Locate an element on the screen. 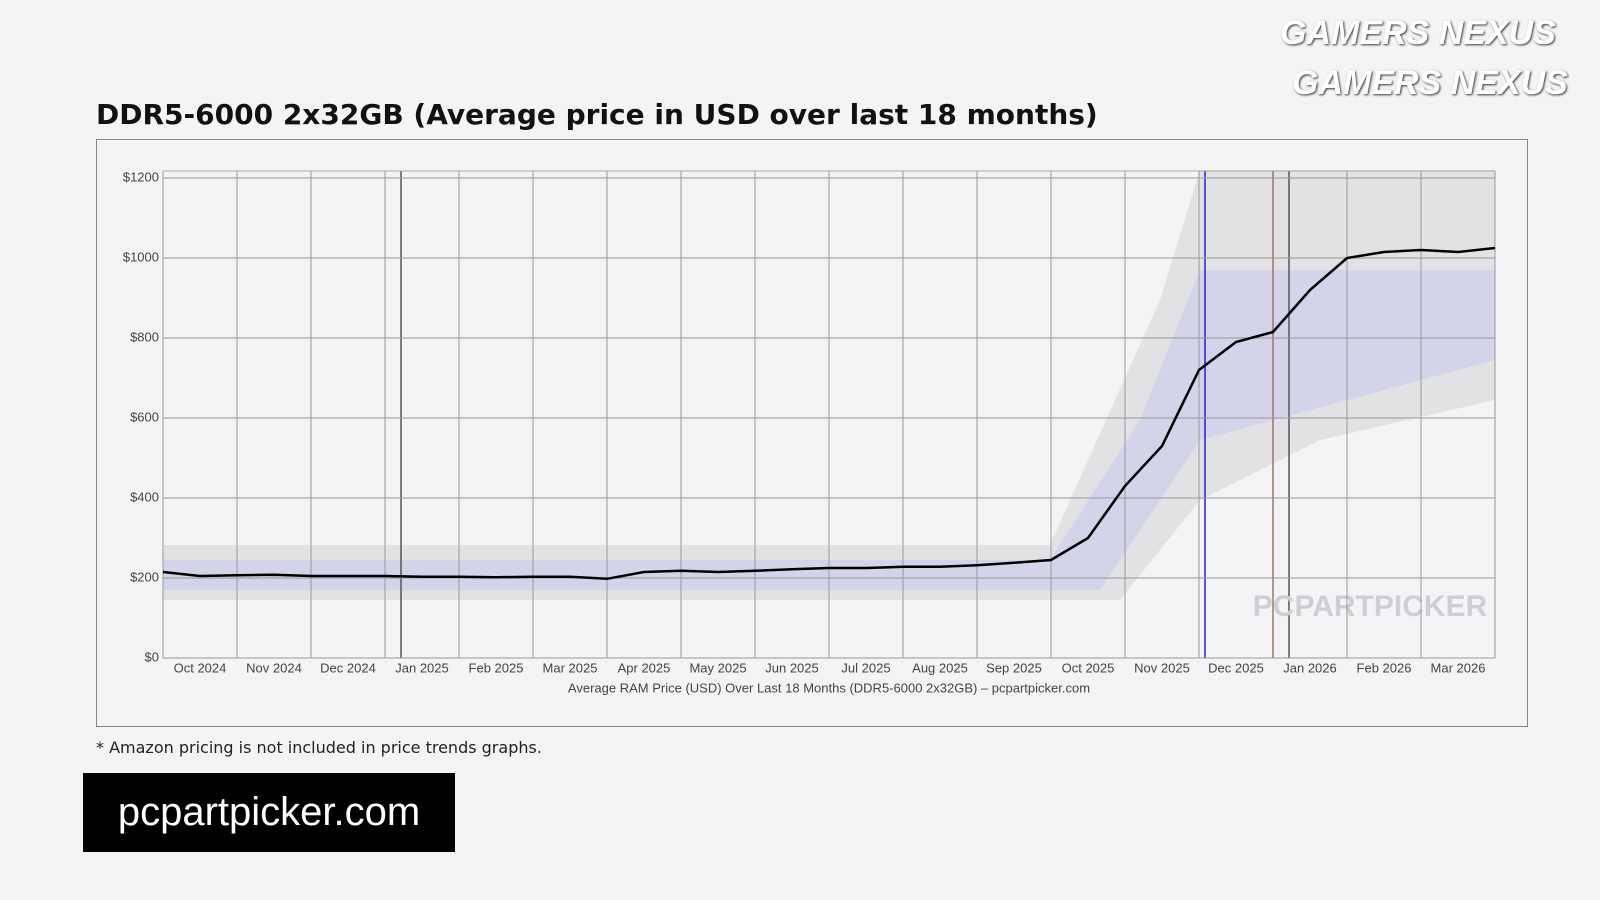 The image size is (1600, 900). x-tick-label: May 2025 is located at coordinates (717, 667).